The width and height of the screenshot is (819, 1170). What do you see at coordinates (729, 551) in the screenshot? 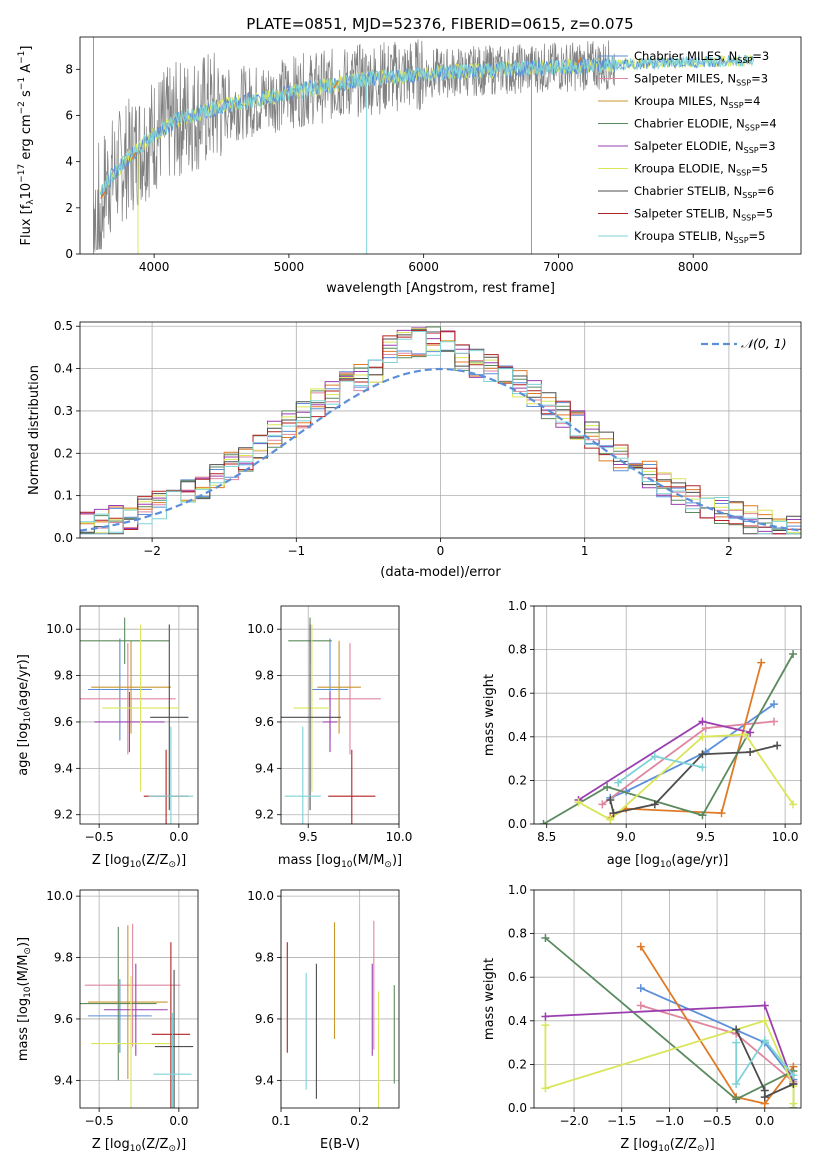
I see `tick-label-x: 2` at bounding box center [729, 551].